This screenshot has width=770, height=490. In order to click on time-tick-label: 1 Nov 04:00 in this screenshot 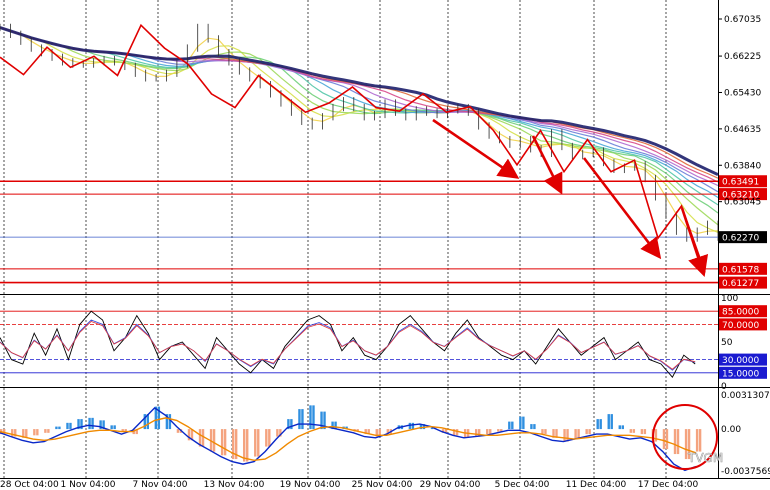, I will do `click(88, 485)`.